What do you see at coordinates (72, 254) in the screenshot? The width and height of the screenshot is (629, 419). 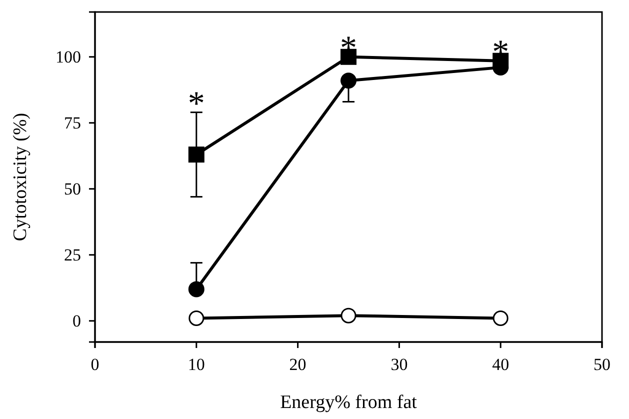 I see `y-tick-label: 25` at bounding box center [72, 254].